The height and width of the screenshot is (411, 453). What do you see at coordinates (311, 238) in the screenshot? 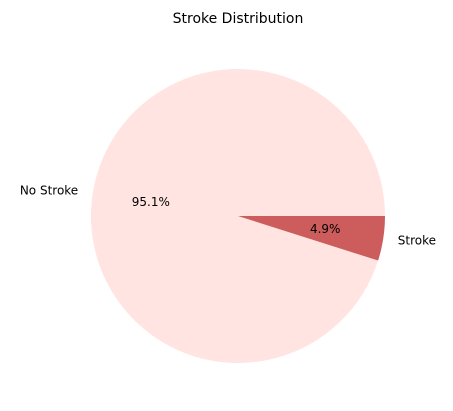
I see `pie-slice-stroke` at bounding box center [311, 238].